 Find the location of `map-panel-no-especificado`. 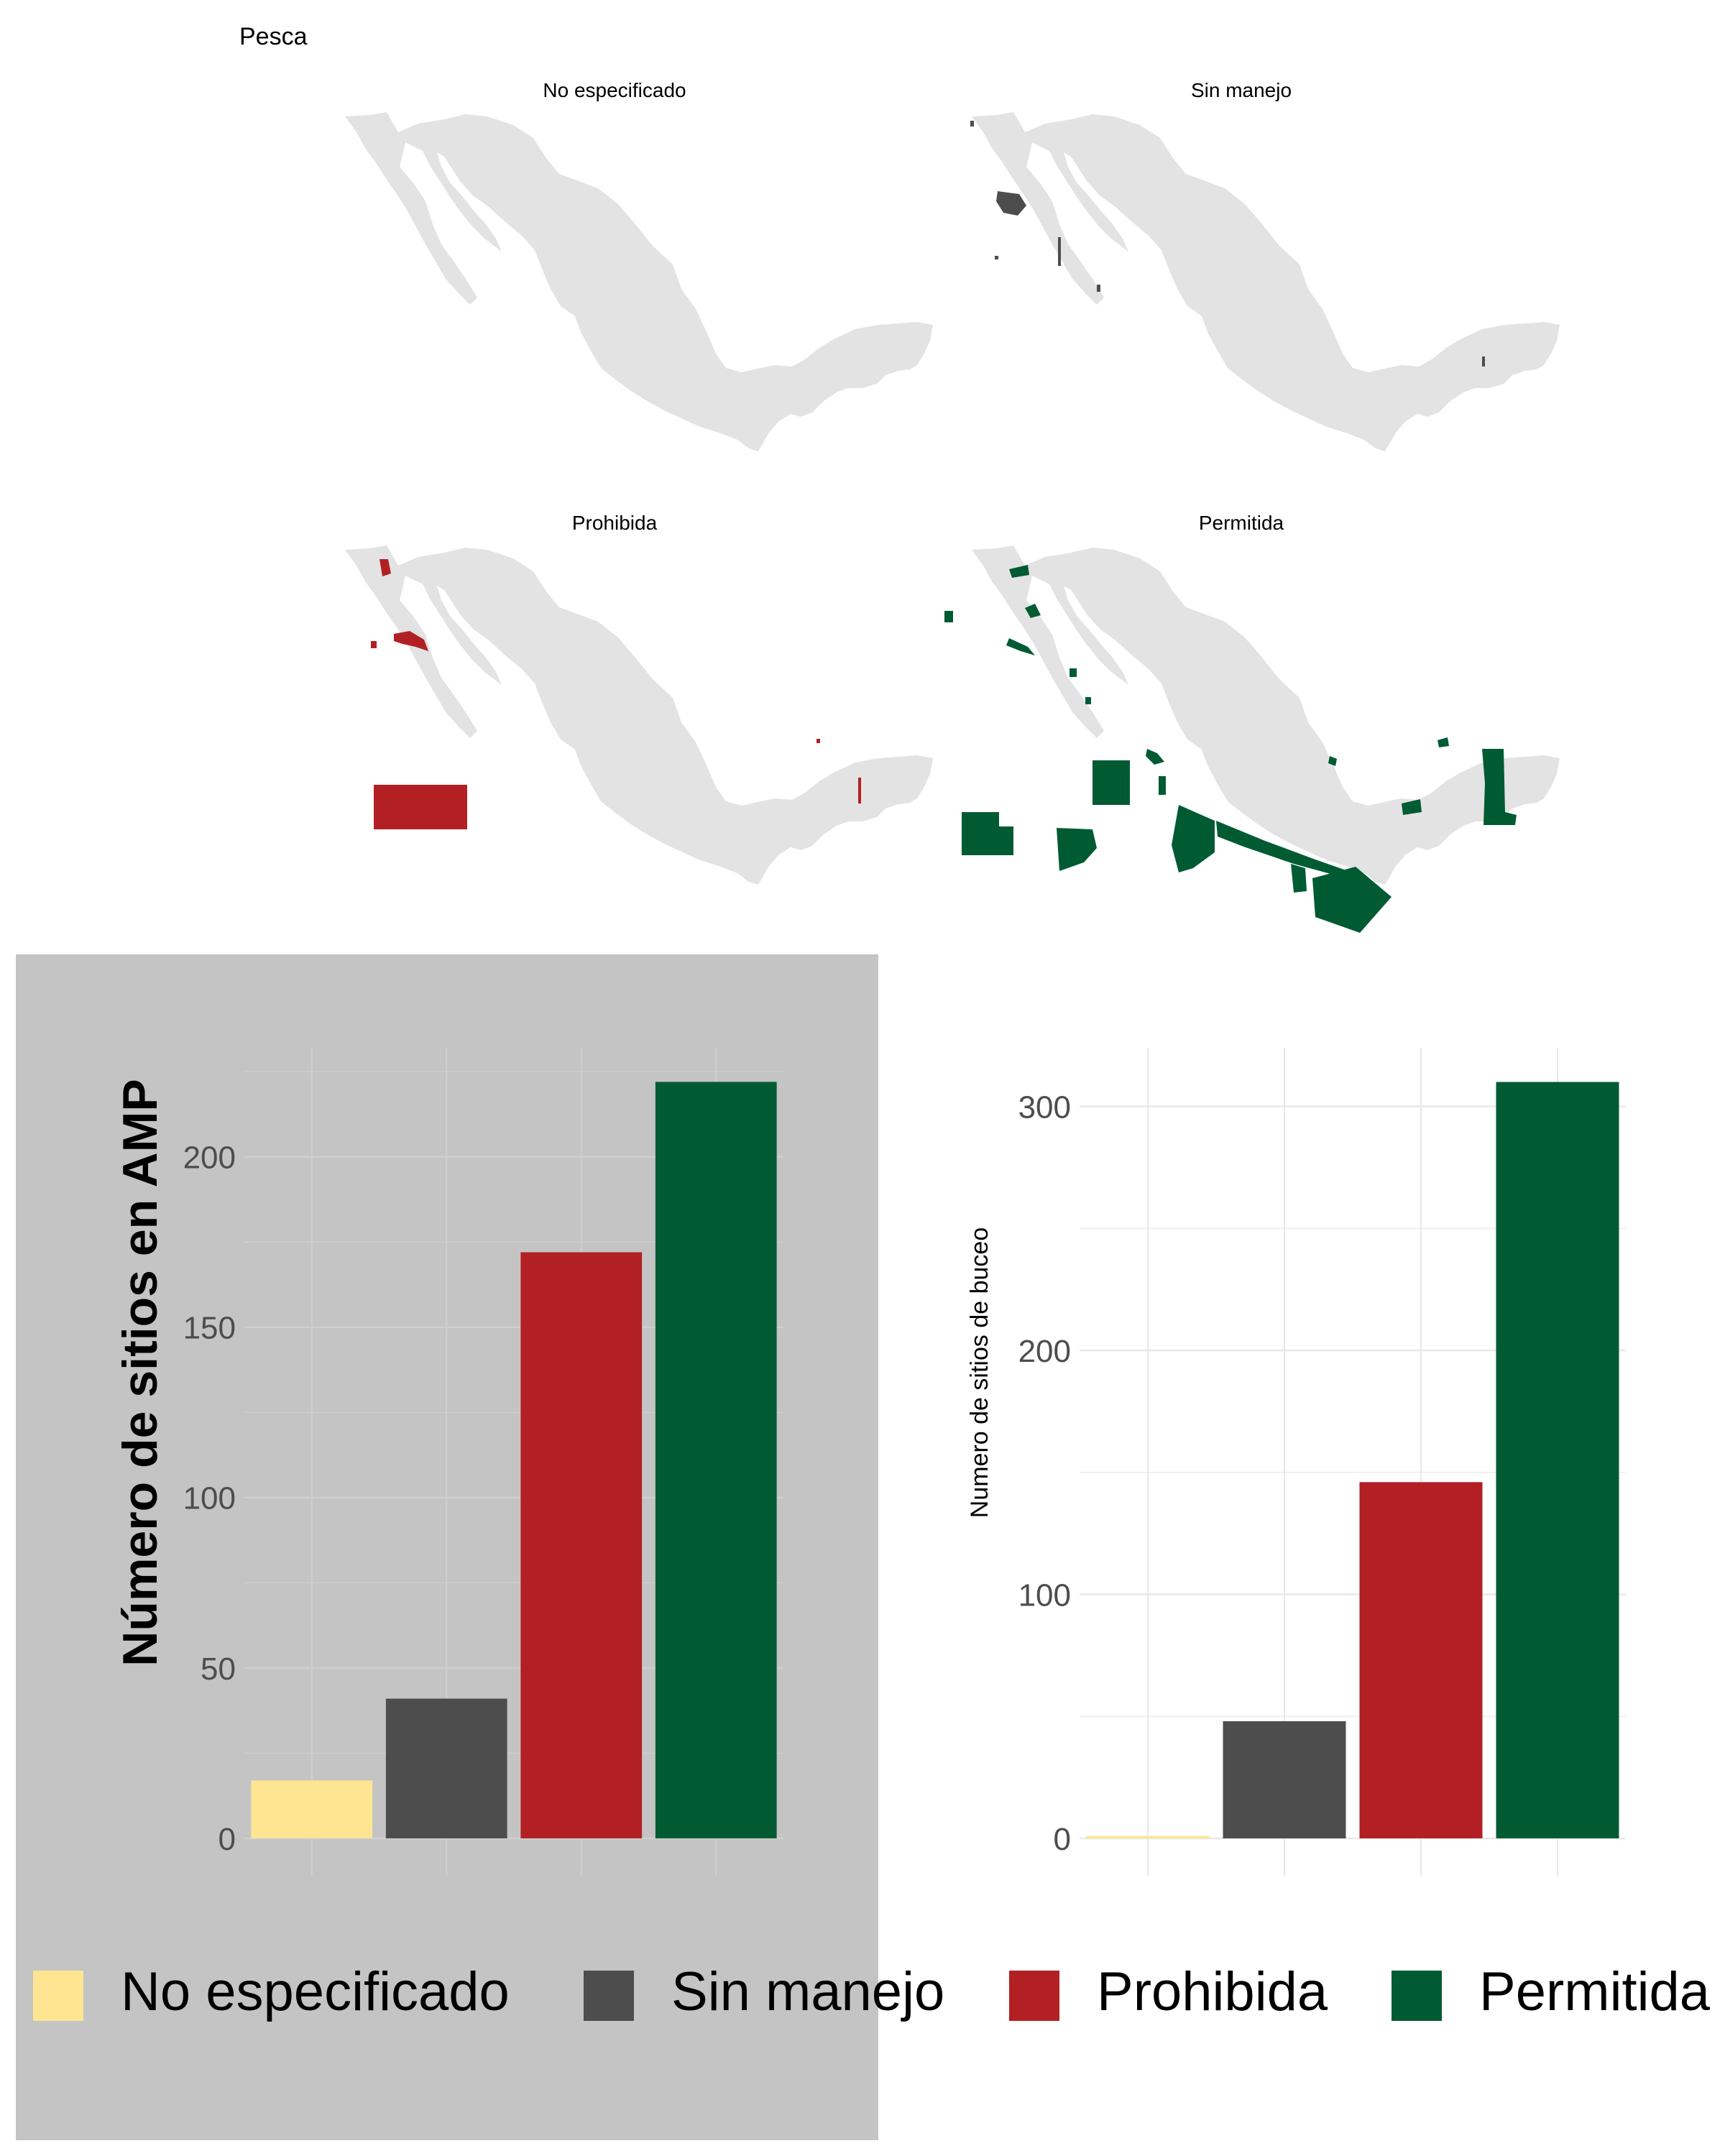

map-panel-no-especificado is located at coordinates (639, 281).